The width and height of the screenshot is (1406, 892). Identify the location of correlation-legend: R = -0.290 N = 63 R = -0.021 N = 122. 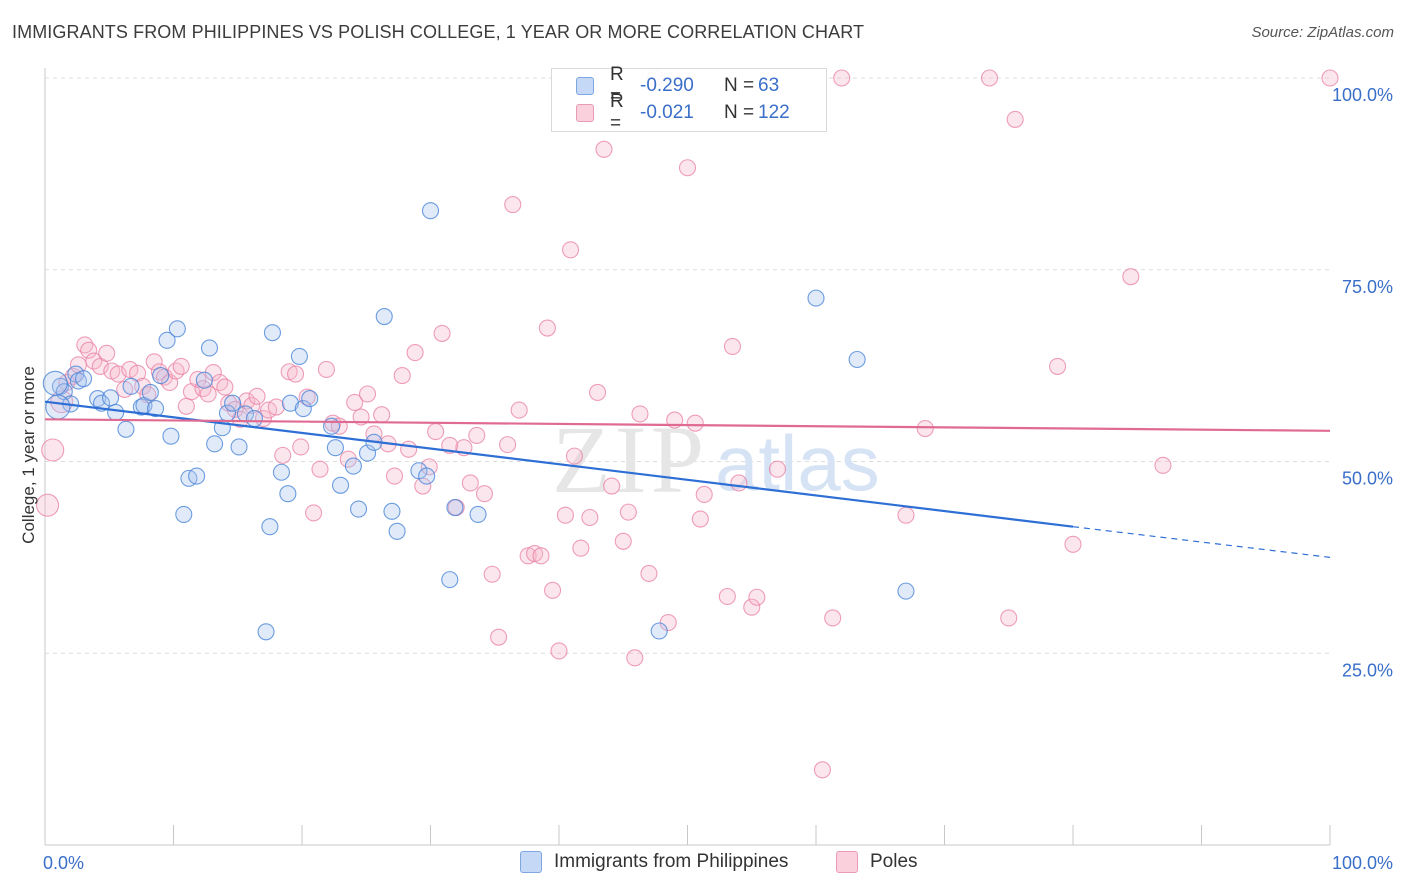
(689, 99).